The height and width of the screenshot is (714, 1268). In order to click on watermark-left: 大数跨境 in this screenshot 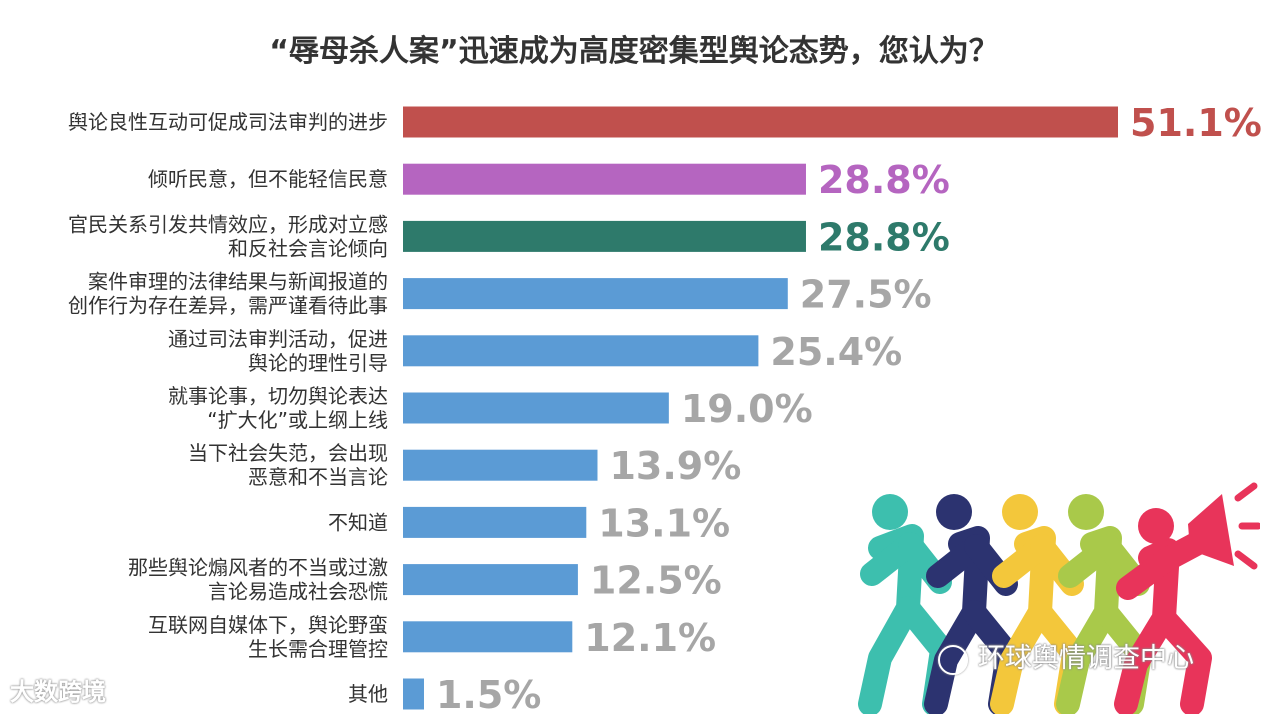, I will do `click(58, 689)`.